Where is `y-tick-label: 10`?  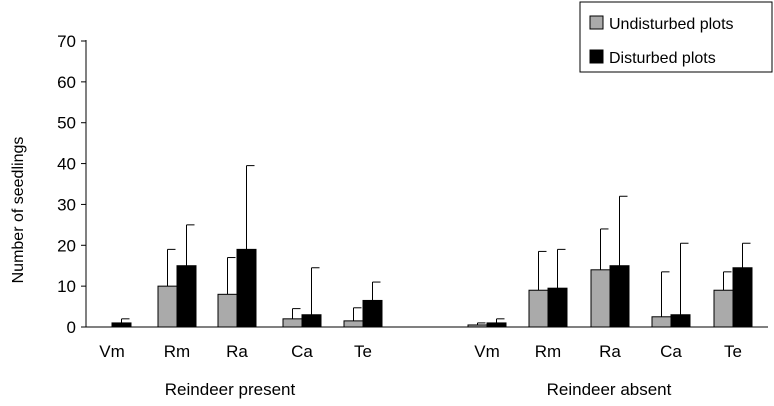 y-tick-label: 10 is located at coordinates (66, 286).